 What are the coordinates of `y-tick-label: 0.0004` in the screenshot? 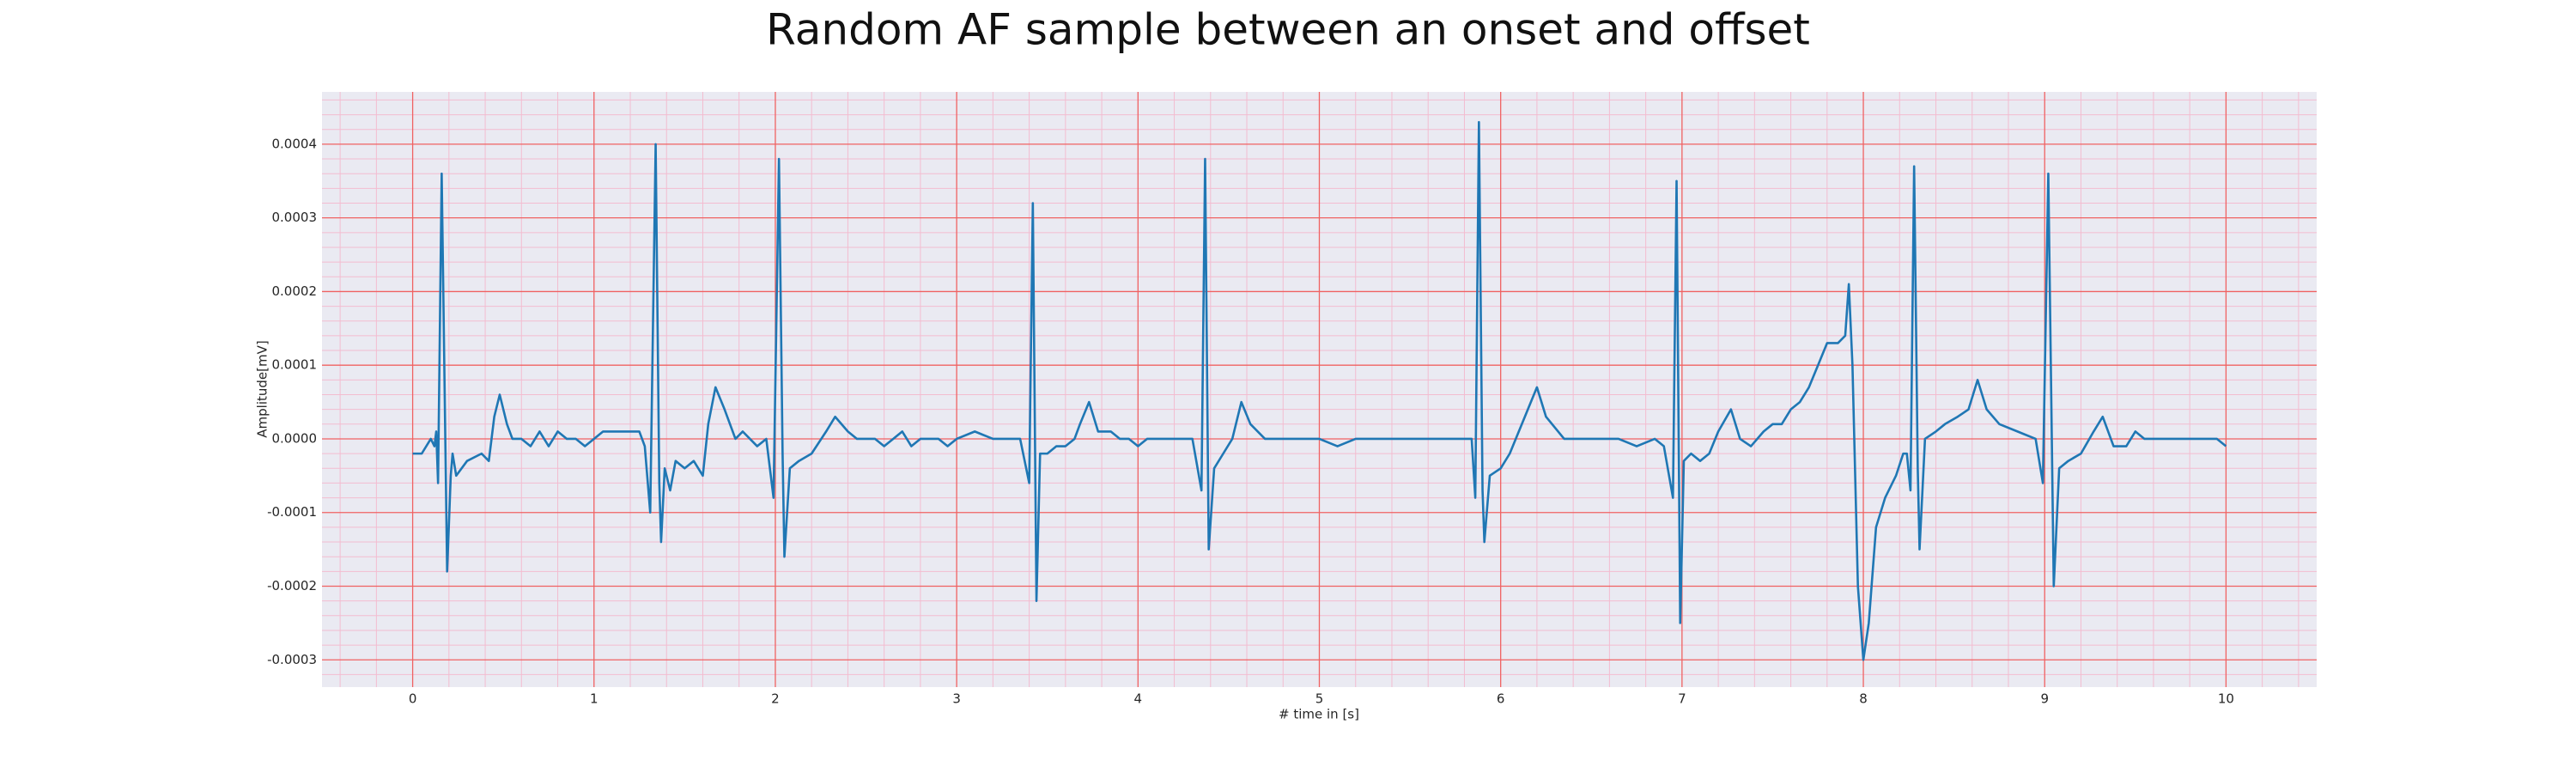 It's located at (295, 143).